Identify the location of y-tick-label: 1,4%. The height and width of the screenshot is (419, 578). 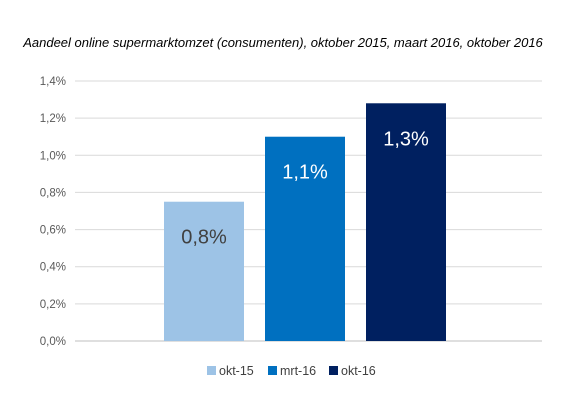
(53, 82).